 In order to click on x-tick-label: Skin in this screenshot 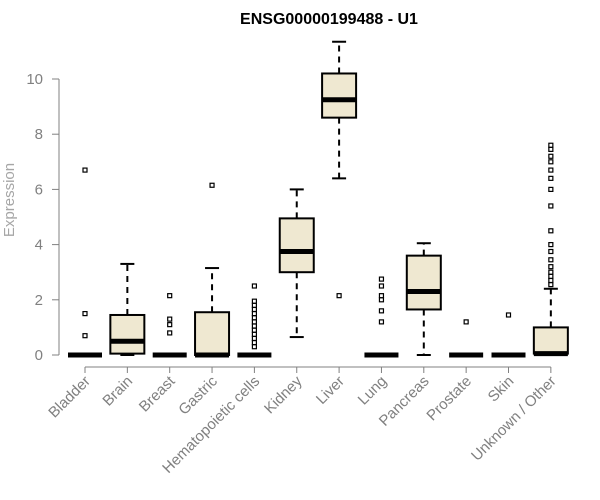, I will do `click(501, 389)`.